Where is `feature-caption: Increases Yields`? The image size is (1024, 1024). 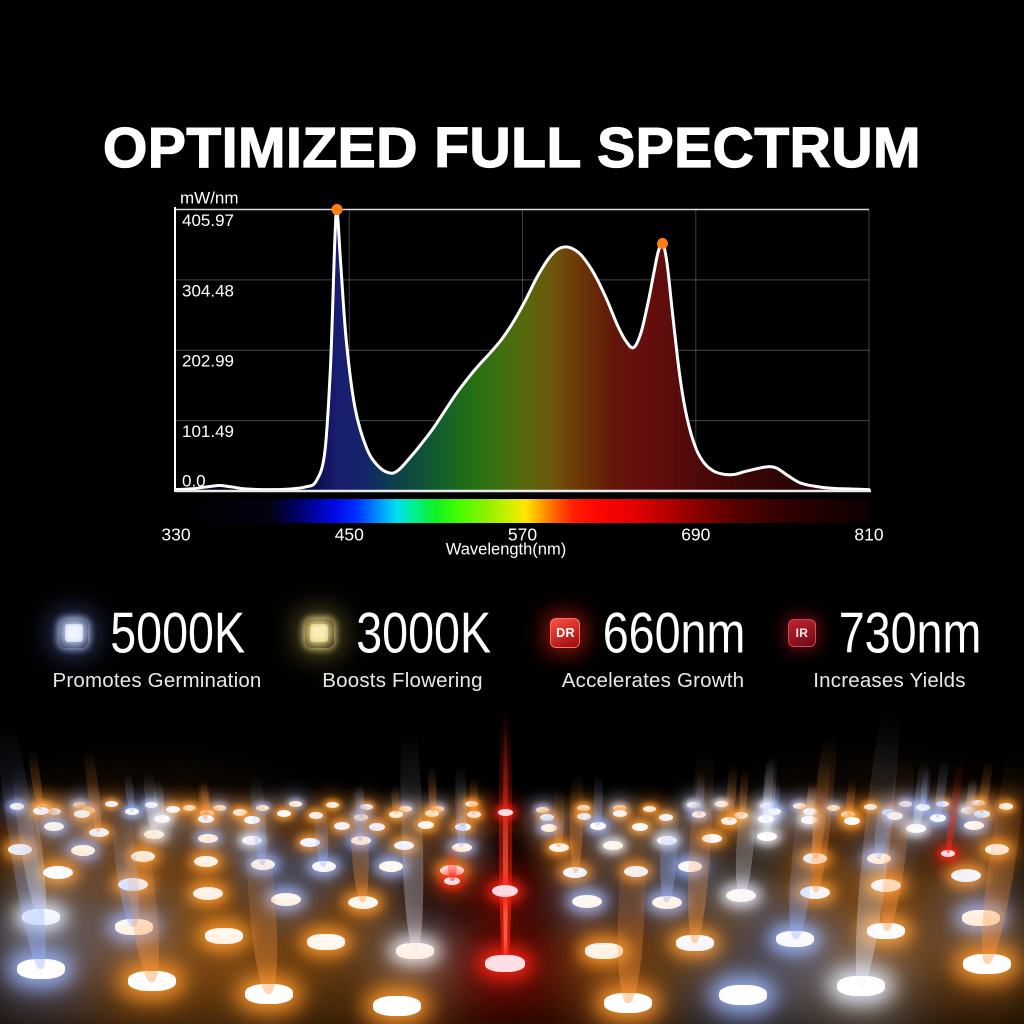
feature-caption: Increases Yields is located at coordinates (889, 680).